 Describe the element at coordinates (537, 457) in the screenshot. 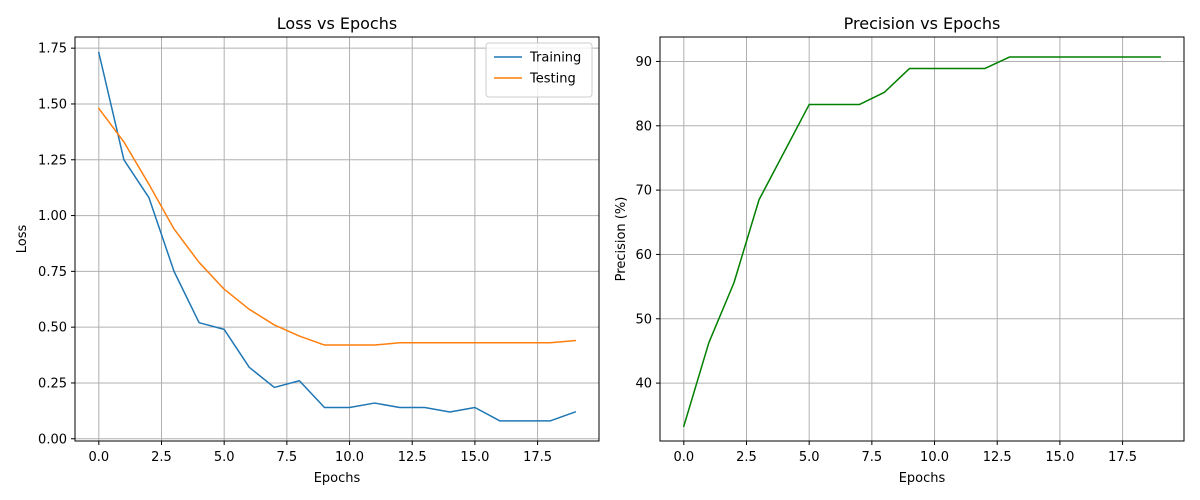

I see `loss-xtick-label: 17.5` at that location.